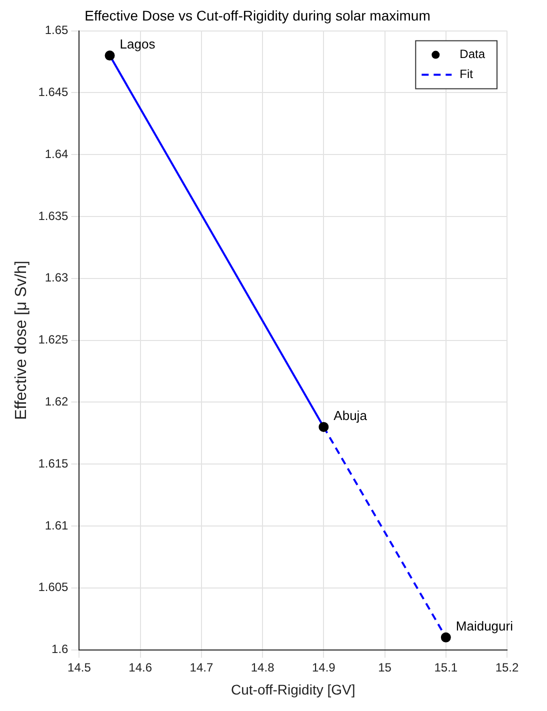  Describe the element at coordinates (56, 401) in the screenshot. I see `y-tick-label: 1.62` at that location.